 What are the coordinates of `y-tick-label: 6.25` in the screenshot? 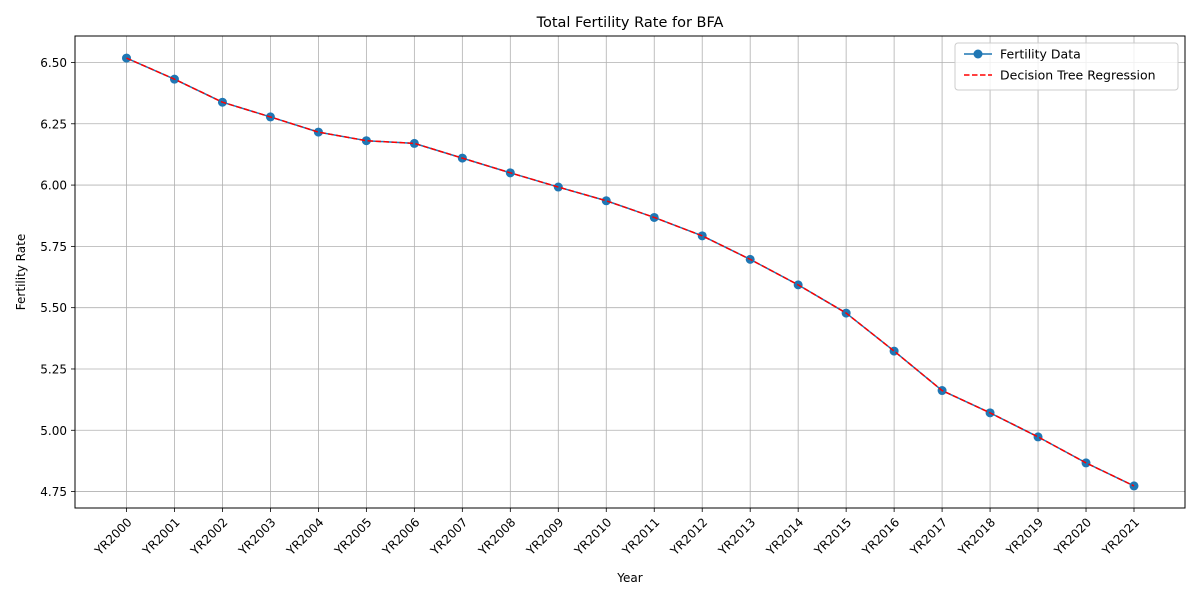 It's located at (53, 124).